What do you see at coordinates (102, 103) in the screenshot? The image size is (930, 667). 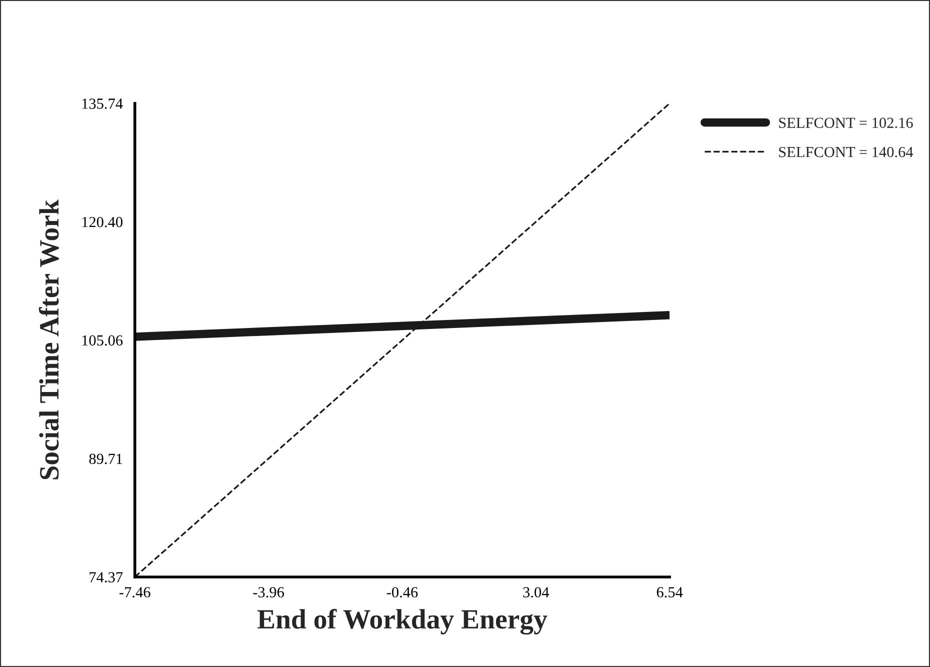 I see `y-tick-label: 135.74` at bounding box center [102, 103].